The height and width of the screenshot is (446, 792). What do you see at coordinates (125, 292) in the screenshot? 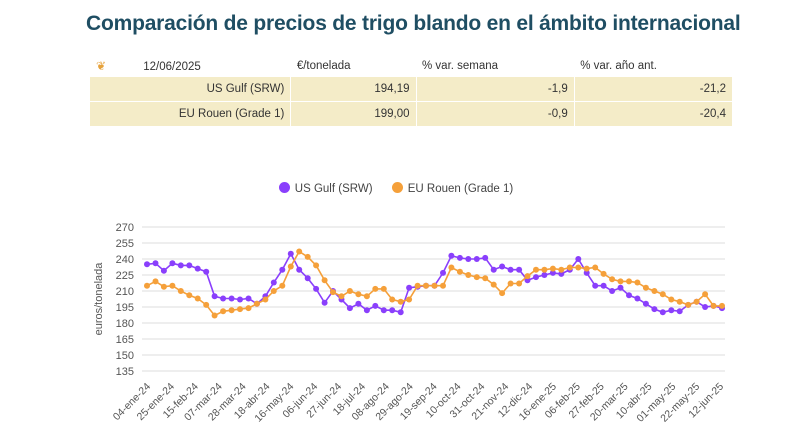
I see `y-tick-label: 210` at bounding box center [125, 292].